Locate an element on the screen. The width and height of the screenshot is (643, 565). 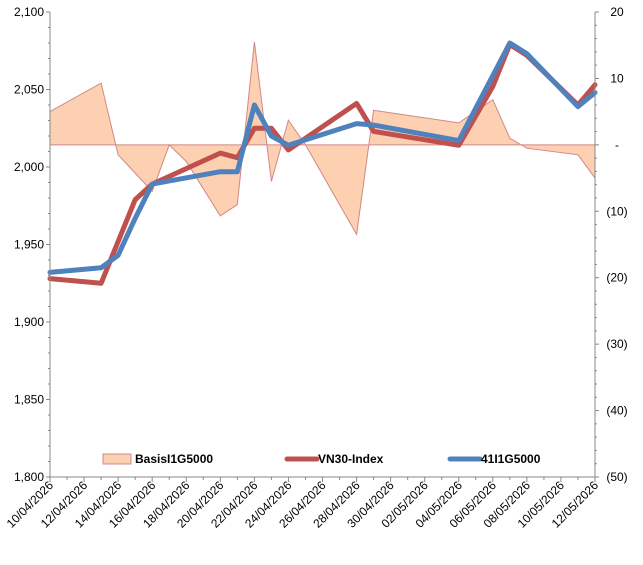
legend-item-vn30-index: VN30-Index is located at coordinates (334, 459).